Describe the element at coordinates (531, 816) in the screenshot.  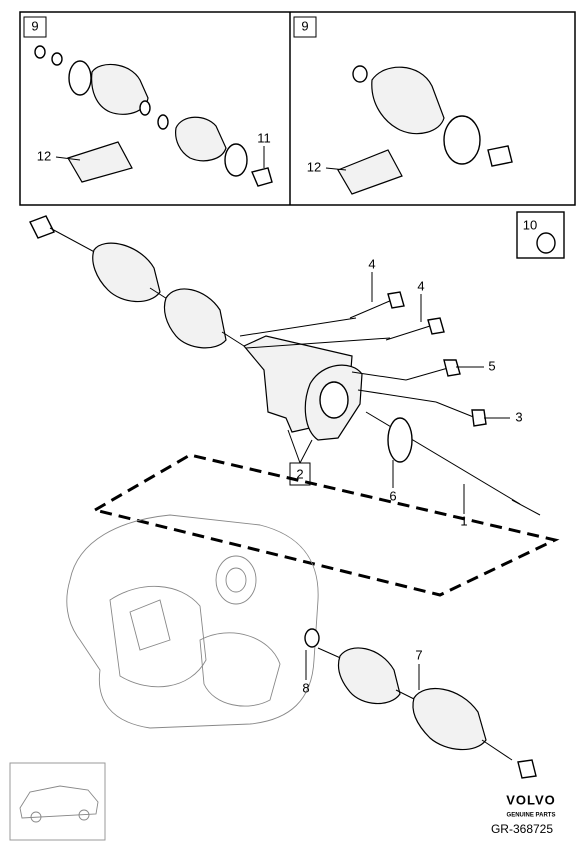
I see `label: GENUINE PARTS` at that location.